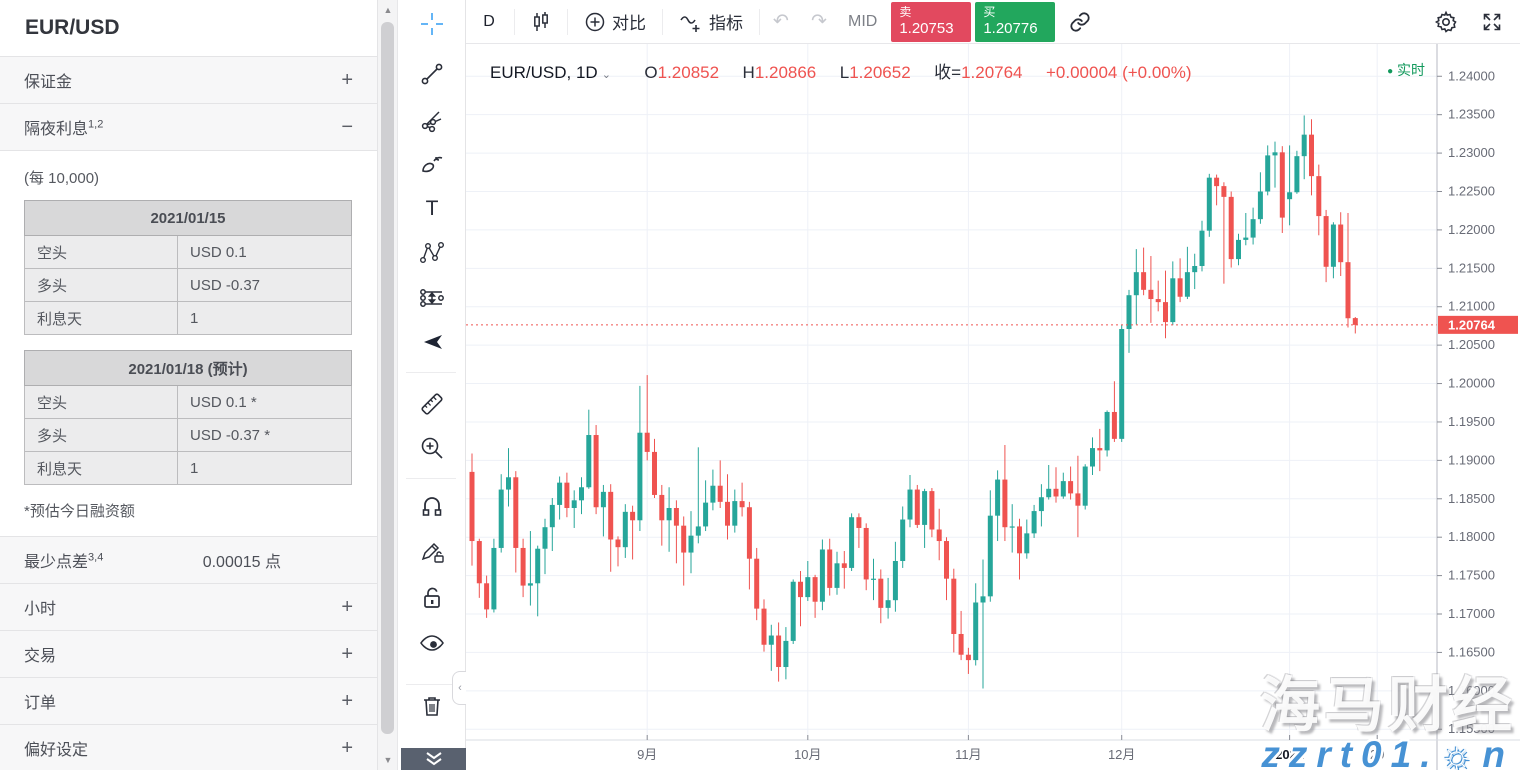 This screenshot has height=770, width=1520. Describe the element at coordinates (1289, 754) in the screenshot. I see `svg-text: 2021` at that location.